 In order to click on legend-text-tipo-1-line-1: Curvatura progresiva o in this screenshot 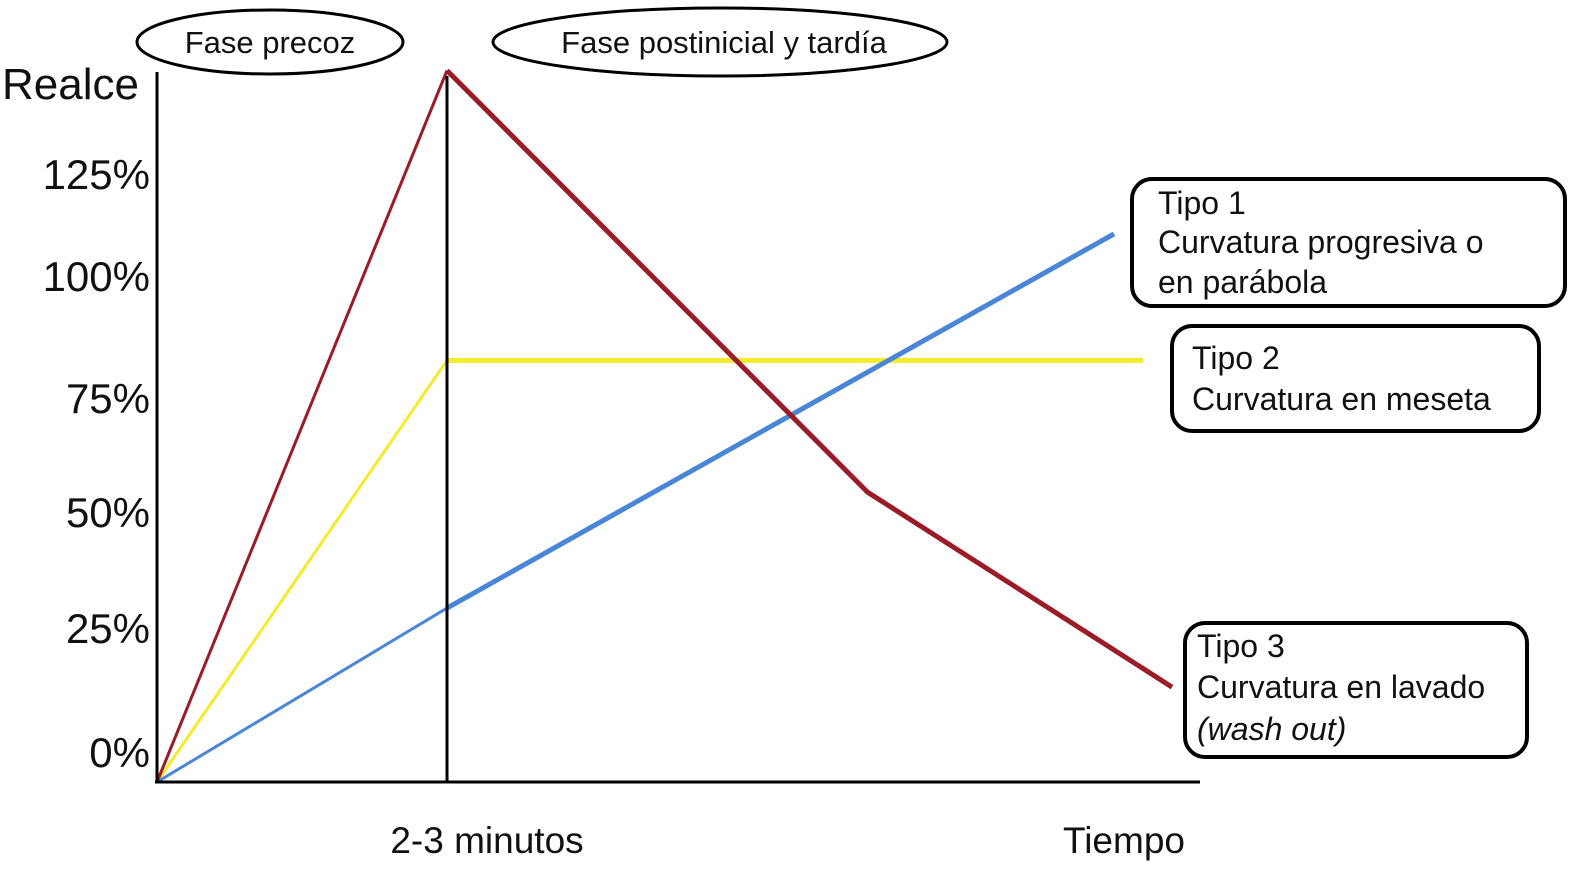, I will do `click(1320, 242)`.